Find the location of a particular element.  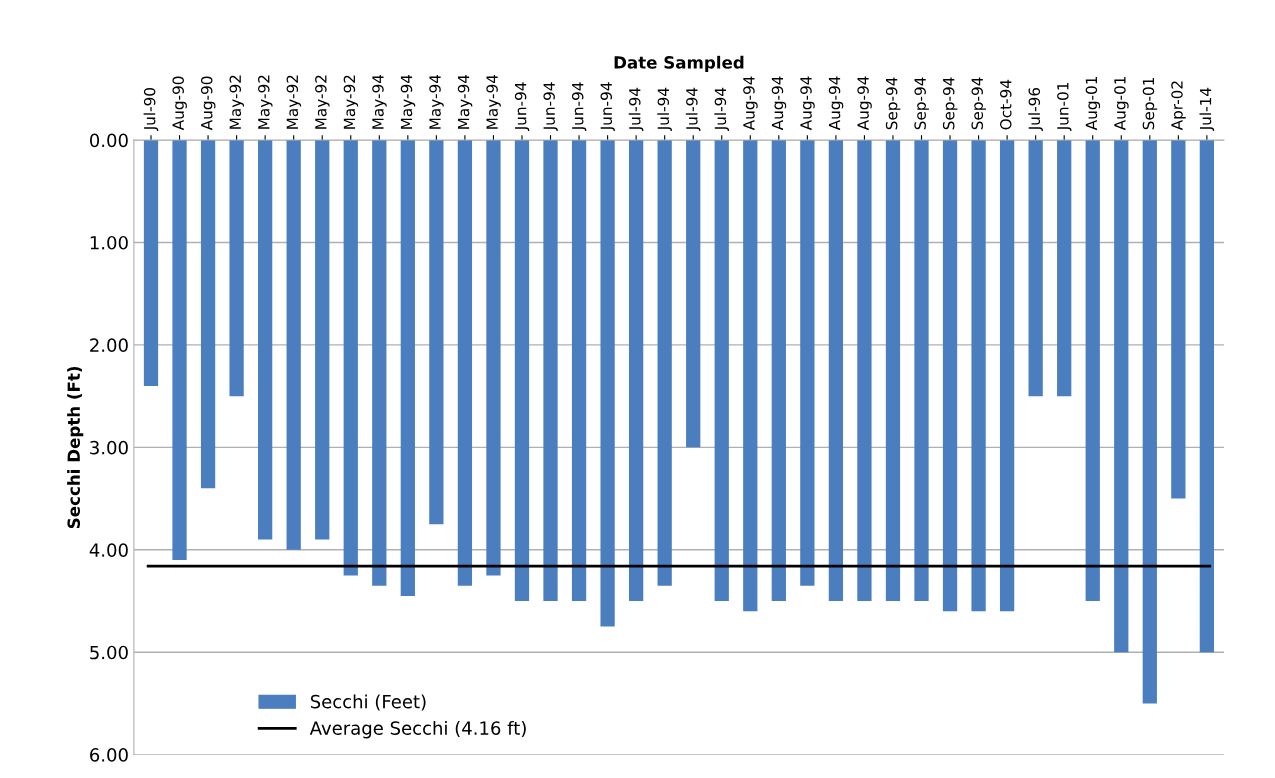

y-tick-label: 6.00 is located at coordinates (109, 755).